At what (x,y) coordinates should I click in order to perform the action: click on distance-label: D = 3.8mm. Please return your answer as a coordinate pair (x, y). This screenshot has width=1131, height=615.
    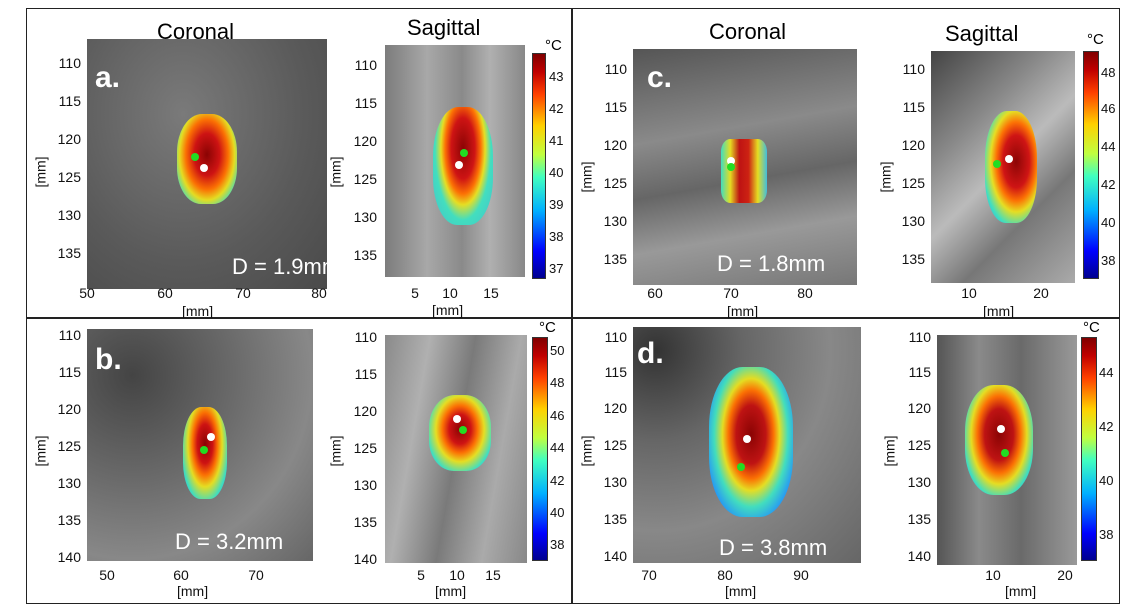
    Looking at the image, I should click on (773, 547).